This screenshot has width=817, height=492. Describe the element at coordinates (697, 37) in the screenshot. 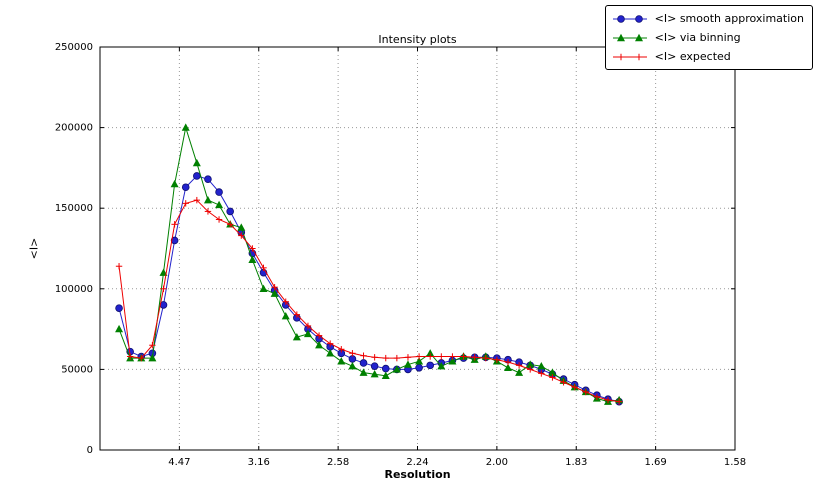

I see `legend-label: <I> via binning` at that location.